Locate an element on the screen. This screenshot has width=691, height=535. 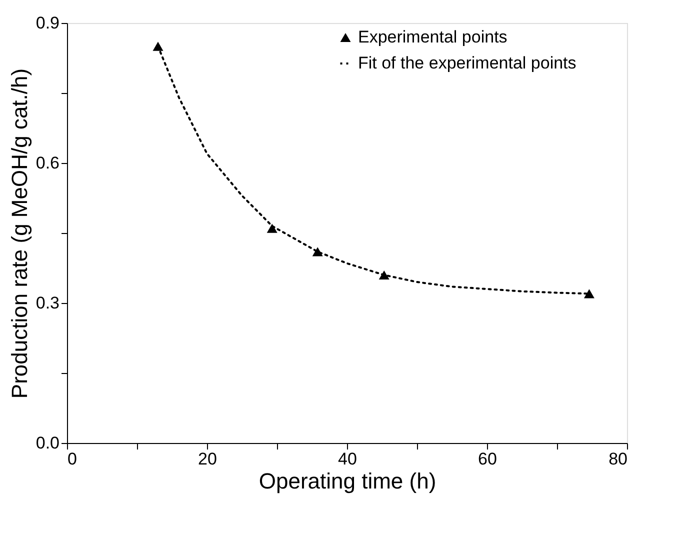
x-axis-title: Operating time (h) is located at coordinates (347, 481).